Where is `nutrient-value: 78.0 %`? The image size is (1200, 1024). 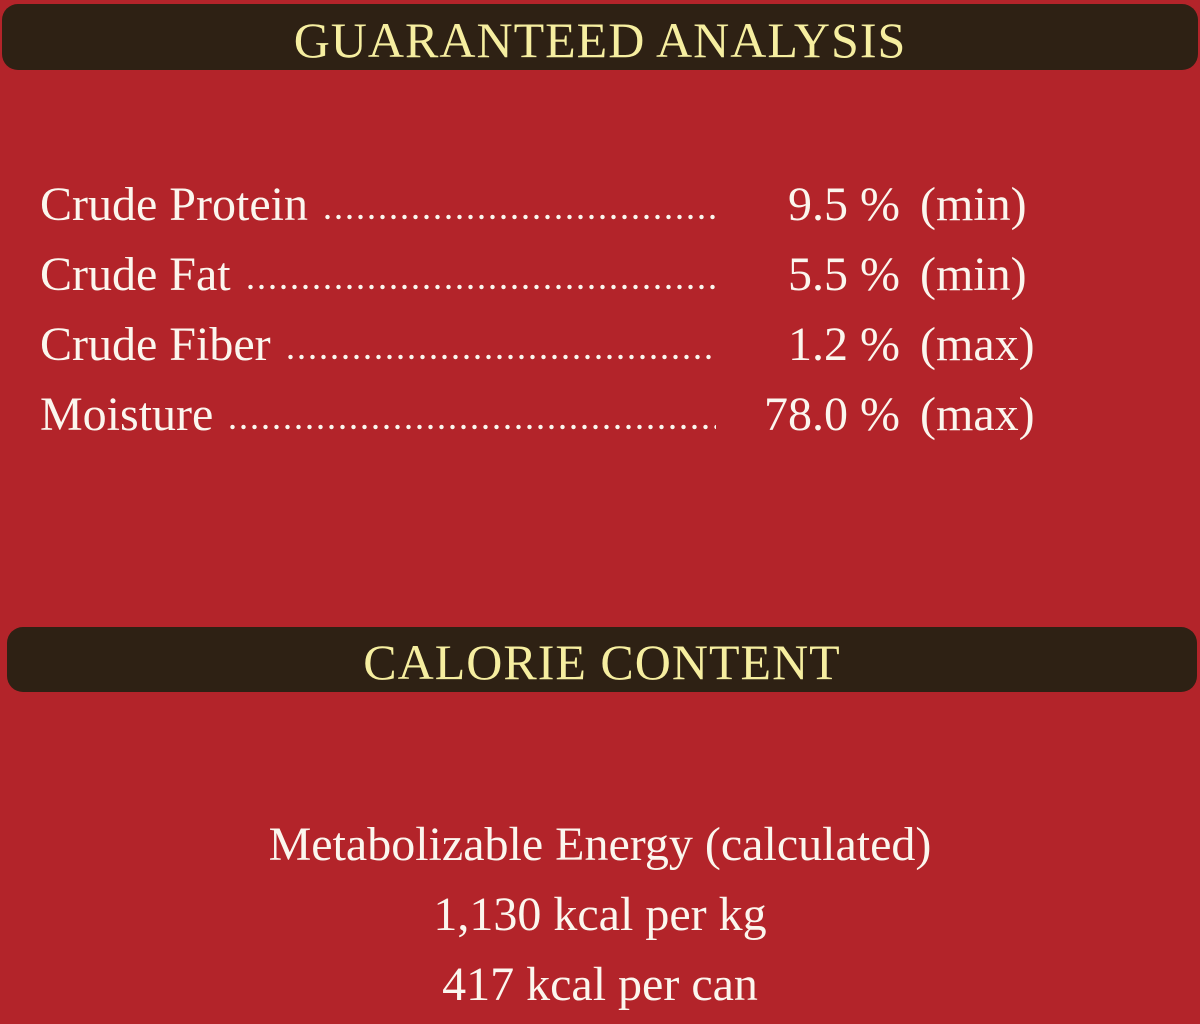 nutrient-value: 78.0 % is located at coordinates (832, 414).